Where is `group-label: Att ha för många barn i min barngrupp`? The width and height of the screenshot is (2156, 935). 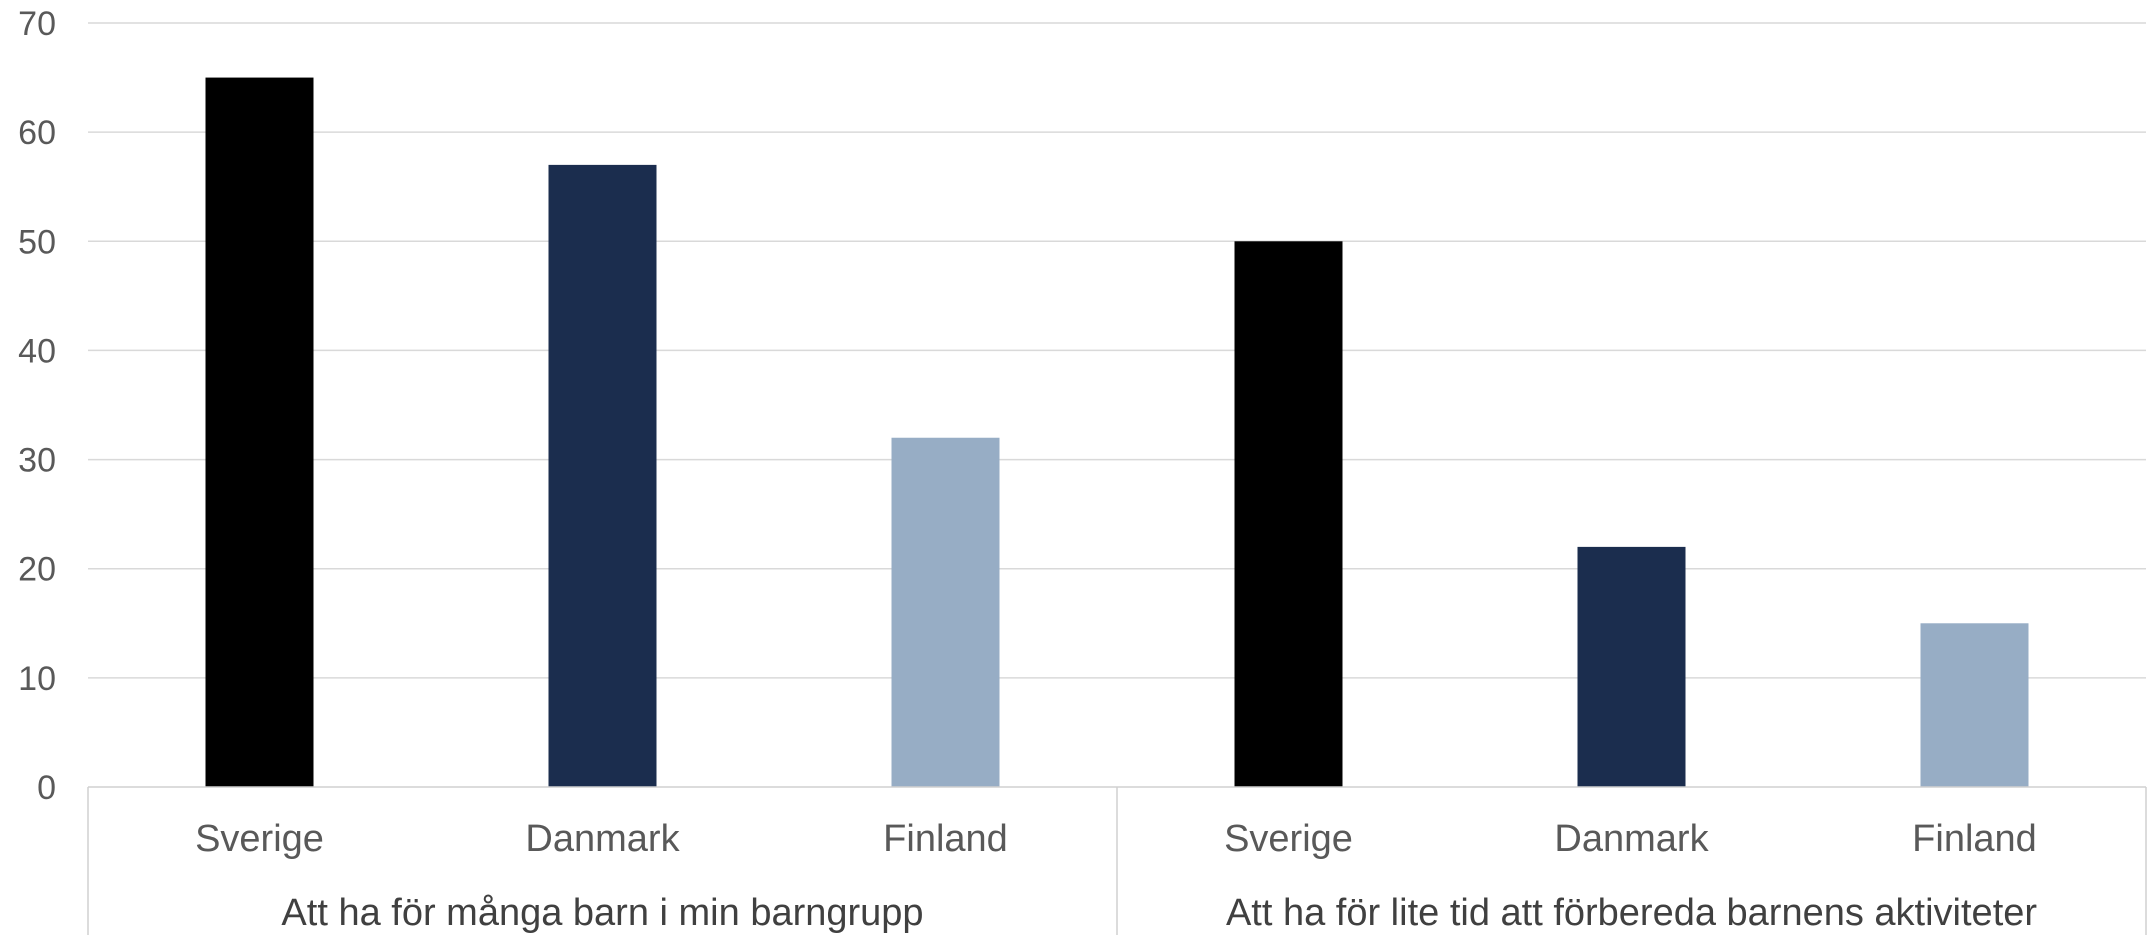 group-label: Att ha för många barn i min barngrupp is located at coordinates (602, 913).